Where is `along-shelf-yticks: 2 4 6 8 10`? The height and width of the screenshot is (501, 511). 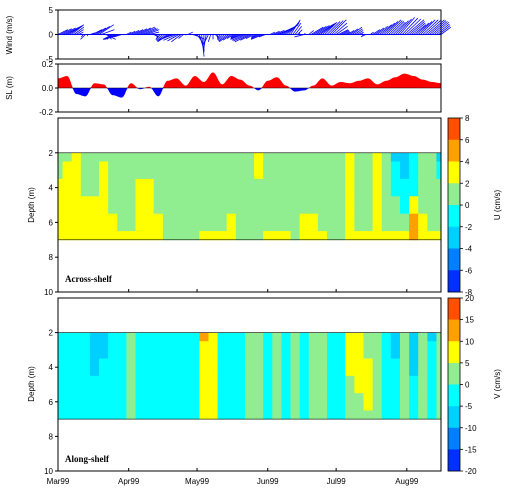
along-shelf-yticks: 2 4 6 8 10 is located at coordinates (51, 402).